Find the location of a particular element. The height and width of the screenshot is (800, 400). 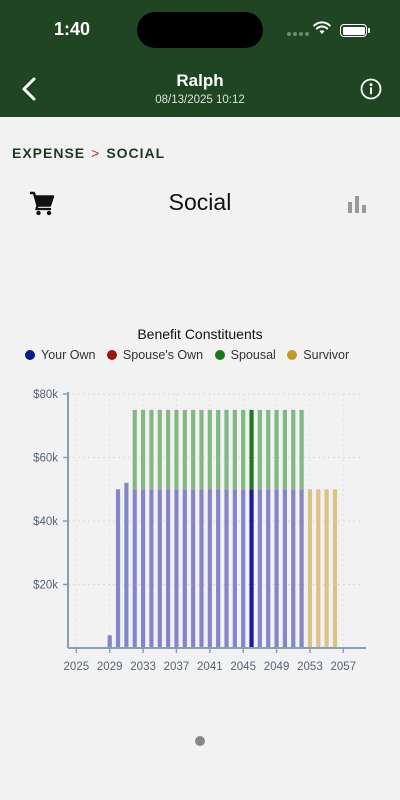

x-tick-label: 2033 is located at coordinates (143, 667).